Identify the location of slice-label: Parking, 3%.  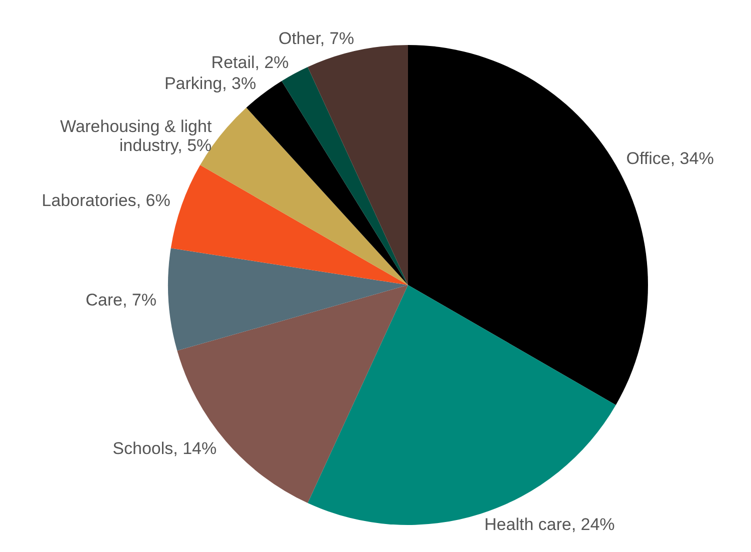
(210, 83).